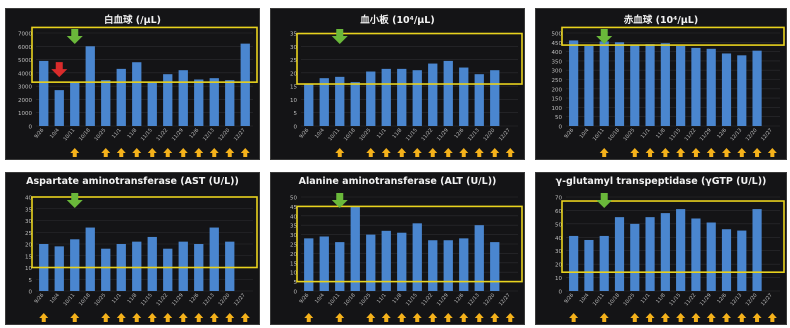  What do you see at coordinates (557, 44) in the screenshot?
I see `y-tick-label: 450` at bounding box center [557, 44].